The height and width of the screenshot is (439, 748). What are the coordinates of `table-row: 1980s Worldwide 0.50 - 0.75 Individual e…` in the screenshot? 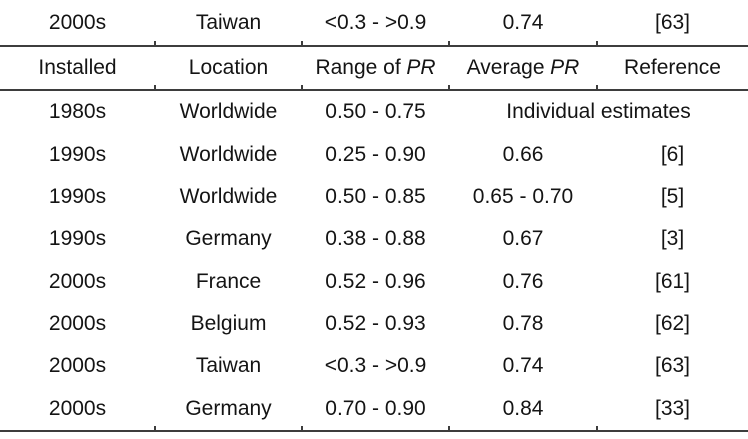 It's located at (374, 112).